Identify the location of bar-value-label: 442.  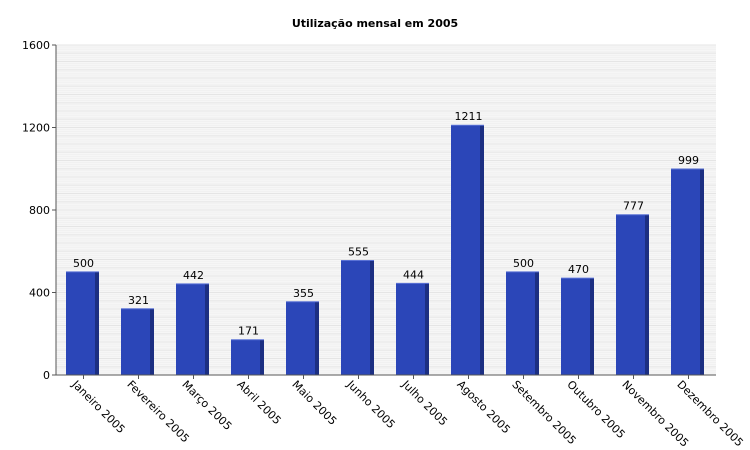
(193, 275).